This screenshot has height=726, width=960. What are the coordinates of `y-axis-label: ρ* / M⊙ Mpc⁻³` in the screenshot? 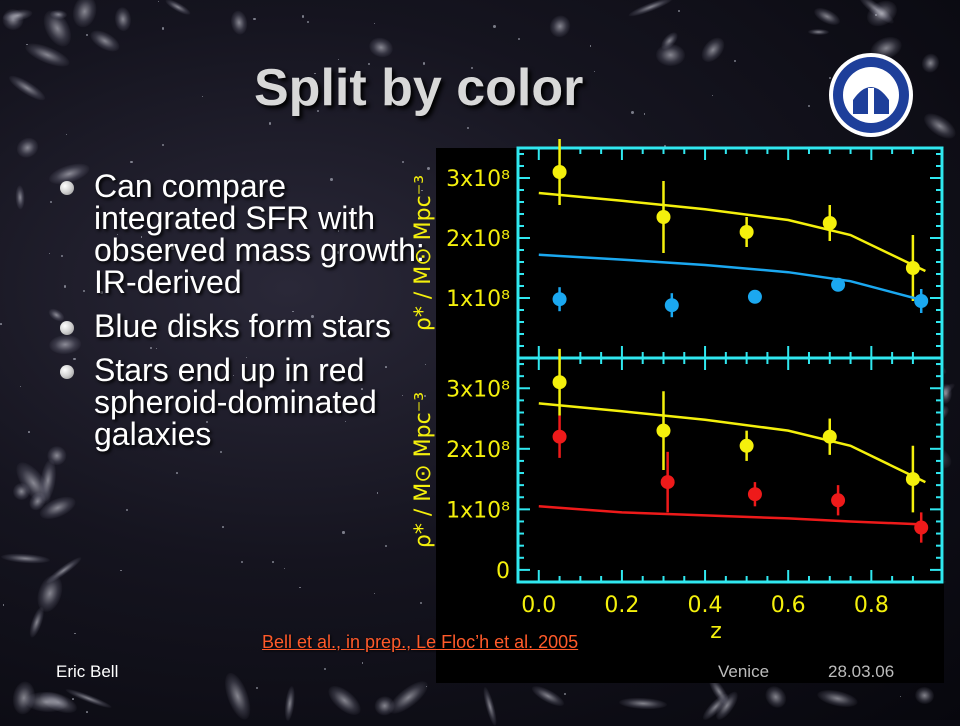 It's located at (423, 253).